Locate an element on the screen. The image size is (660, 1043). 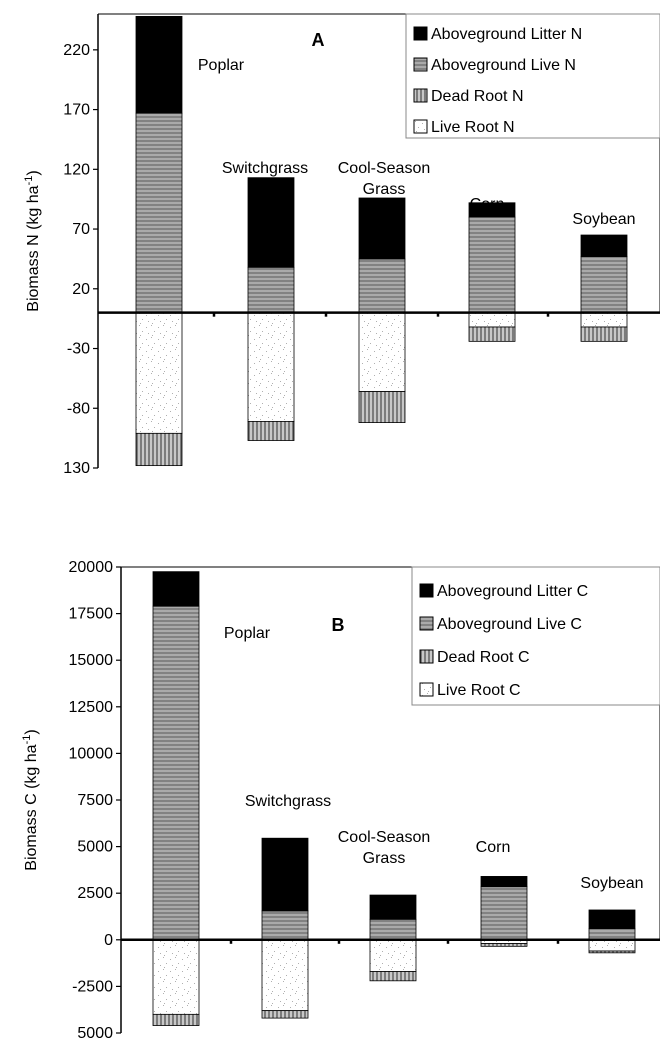
y-axis-label: Biomass N (kg ha-1) is located at coordinates (32, 240).